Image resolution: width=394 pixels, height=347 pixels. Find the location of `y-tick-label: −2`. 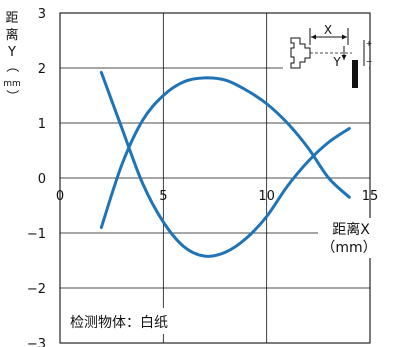

y-tick-label: −2 is located at coordinates (36, 289).